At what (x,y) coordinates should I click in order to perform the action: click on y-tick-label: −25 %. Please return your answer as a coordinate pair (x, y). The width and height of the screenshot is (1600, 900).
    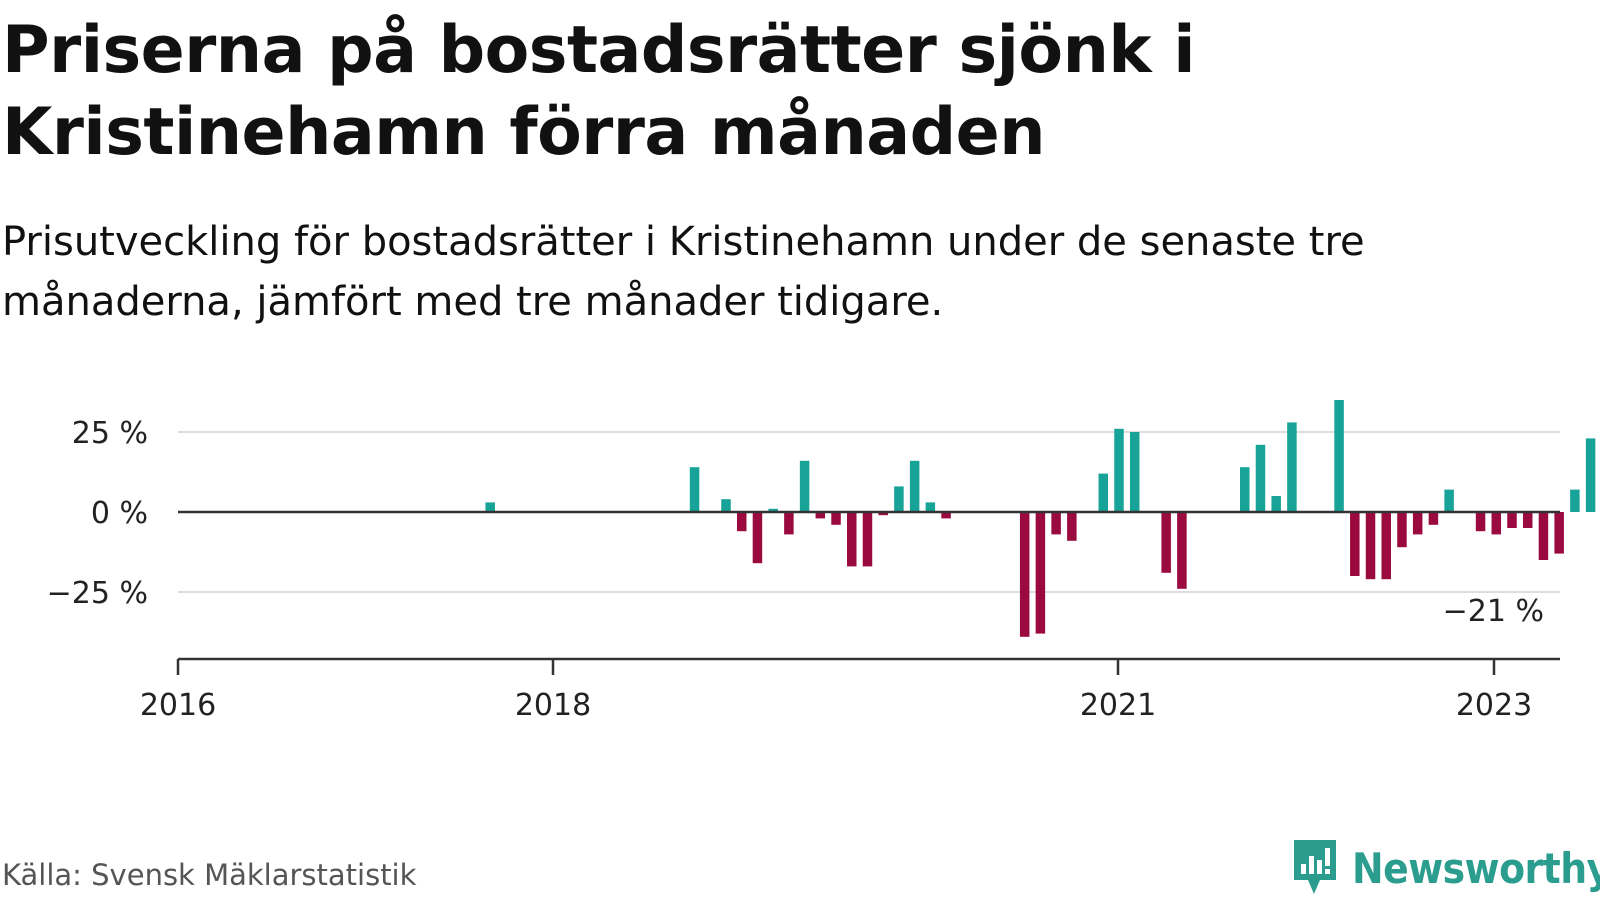
    Looking at the image, I should click on (97, 593).